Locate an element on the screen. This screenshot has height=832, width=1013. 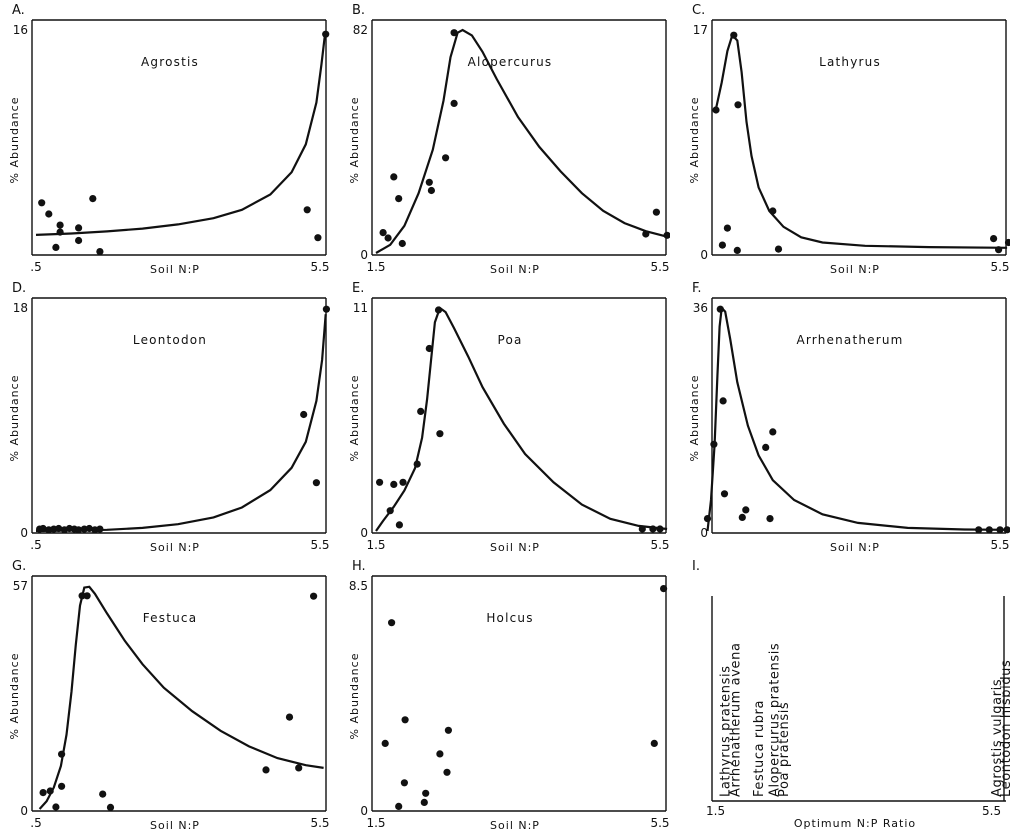
chart-title: Festuca is located at coordinates (170, 618).